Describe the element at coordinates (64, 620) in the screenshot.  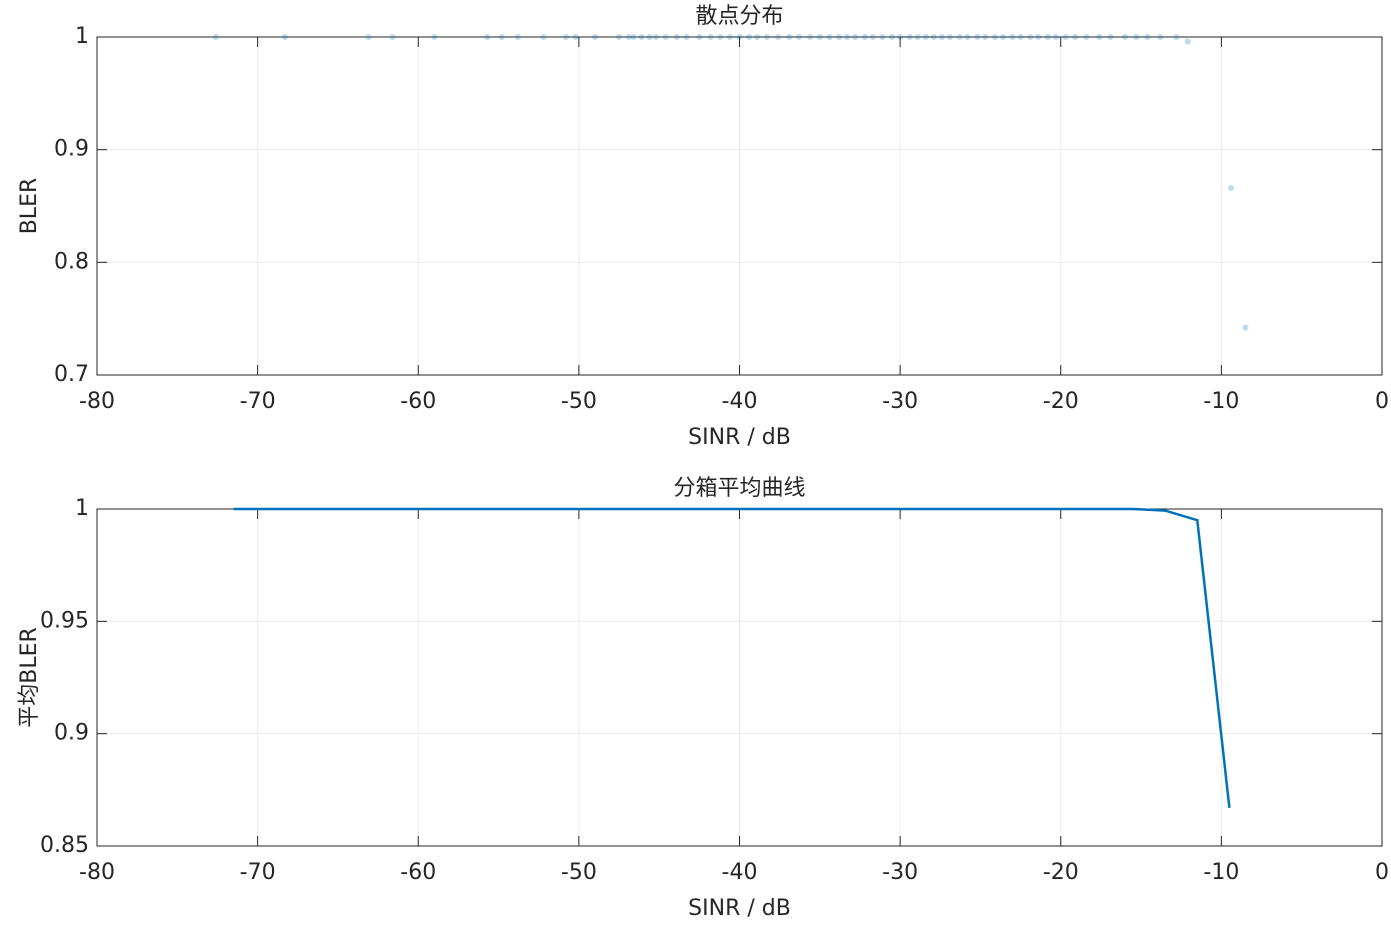
I see `y-tick-label: 0.95` at that location.